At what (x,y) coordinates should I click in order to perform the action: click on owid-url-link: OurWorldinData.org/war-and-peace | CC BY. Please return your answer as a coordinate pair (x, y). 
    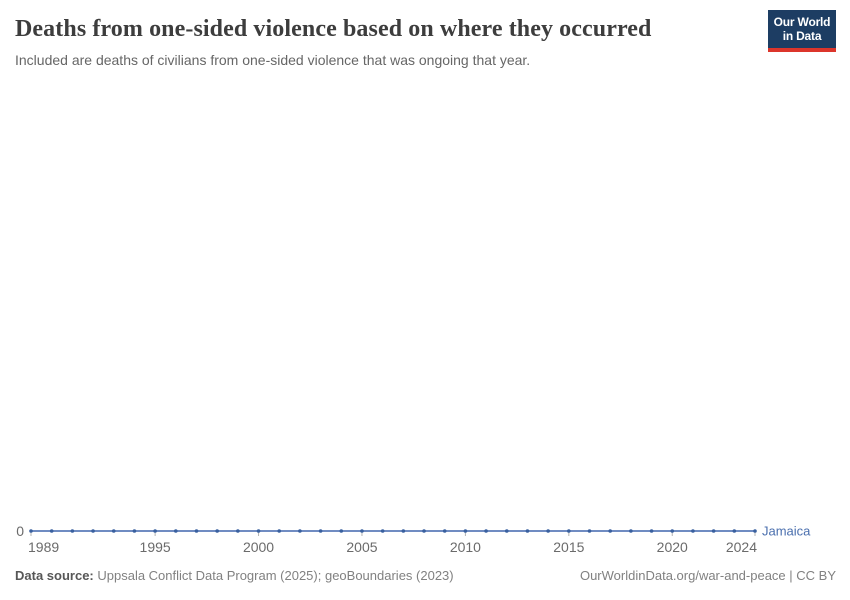
    Looking at the image, I should click on (707, 575).